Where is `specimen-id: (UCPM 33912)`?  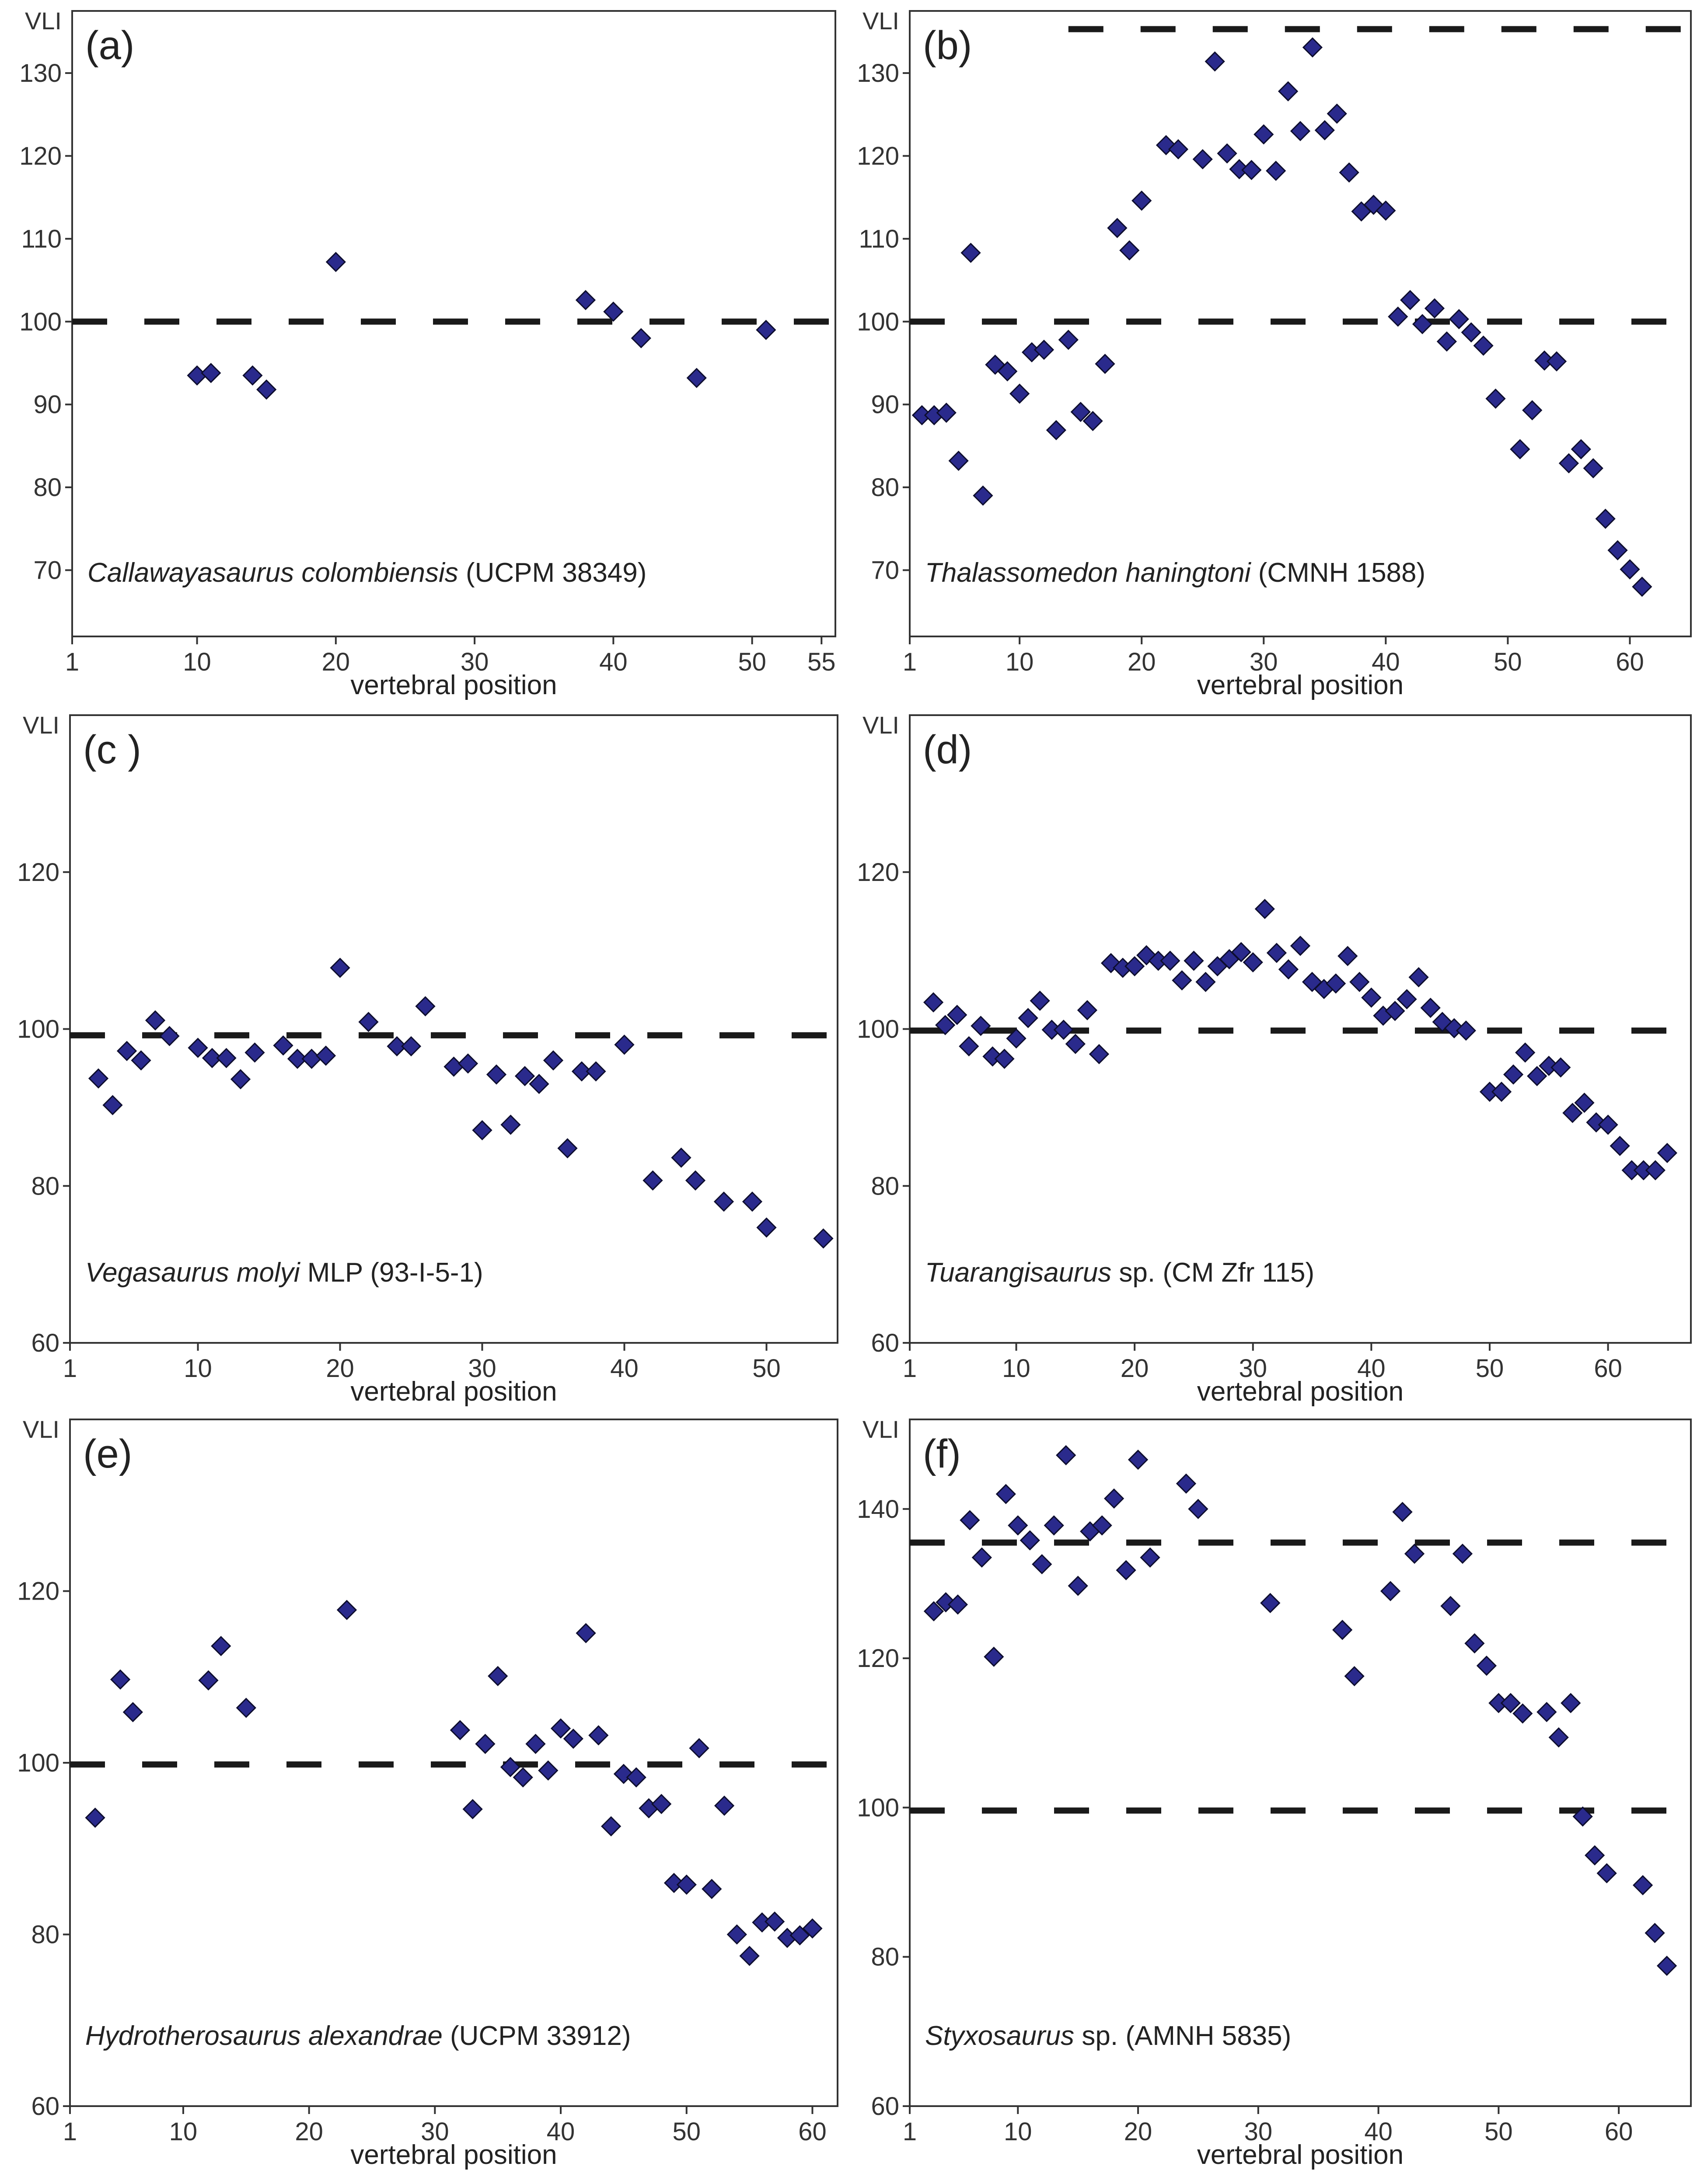 specimen-id: (UCPM 33912) is located at coordinates (537, 2036).